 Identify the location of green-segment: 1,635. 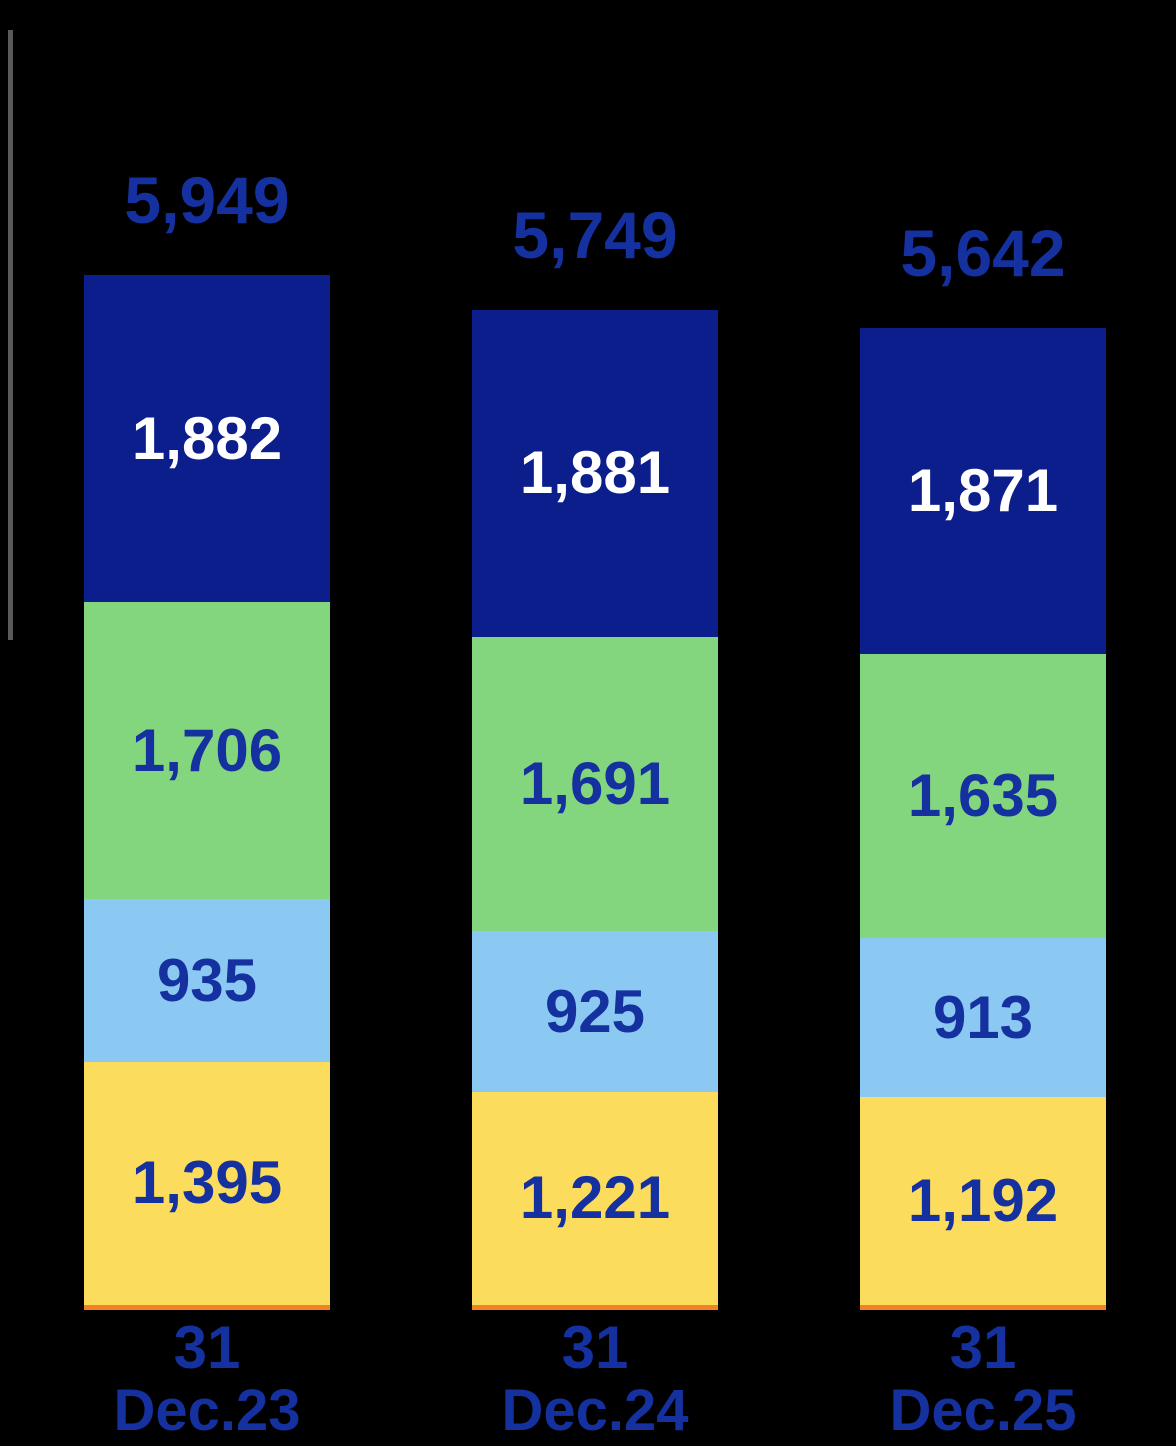
(983, 796).